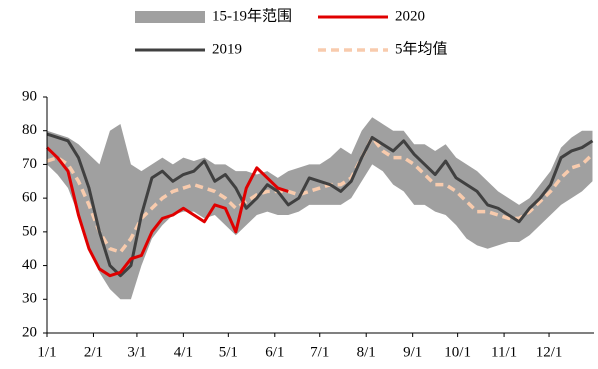  I want to click on y-tick-label: 90, so click(29, 96).